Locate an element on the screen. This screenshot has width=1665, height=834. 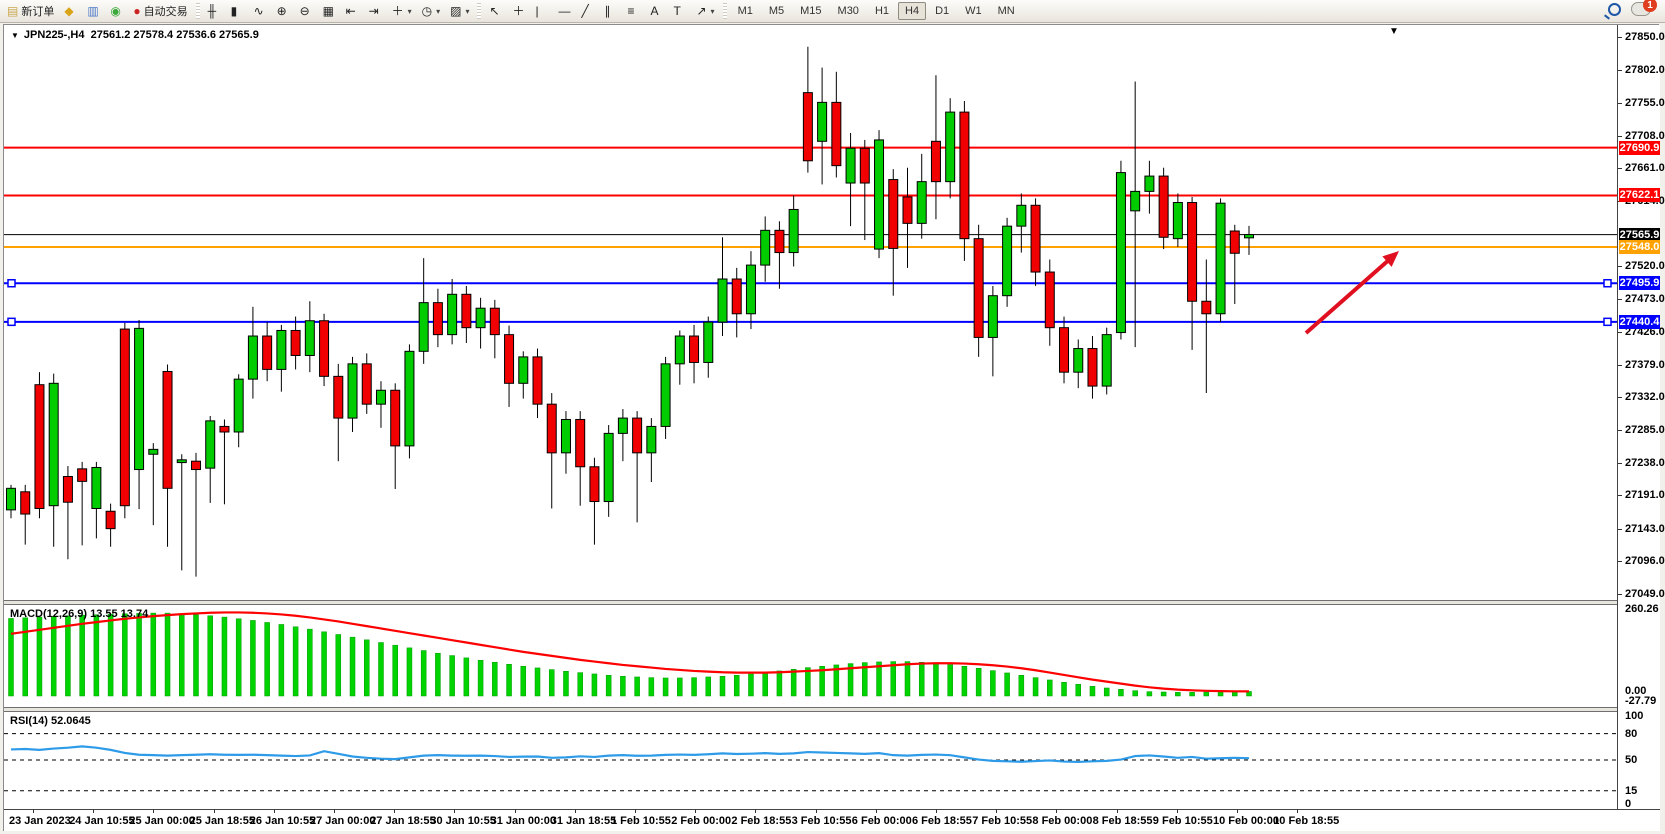
arrows-dropdown: ↗ ▾ is located at coordinates (705, 11).